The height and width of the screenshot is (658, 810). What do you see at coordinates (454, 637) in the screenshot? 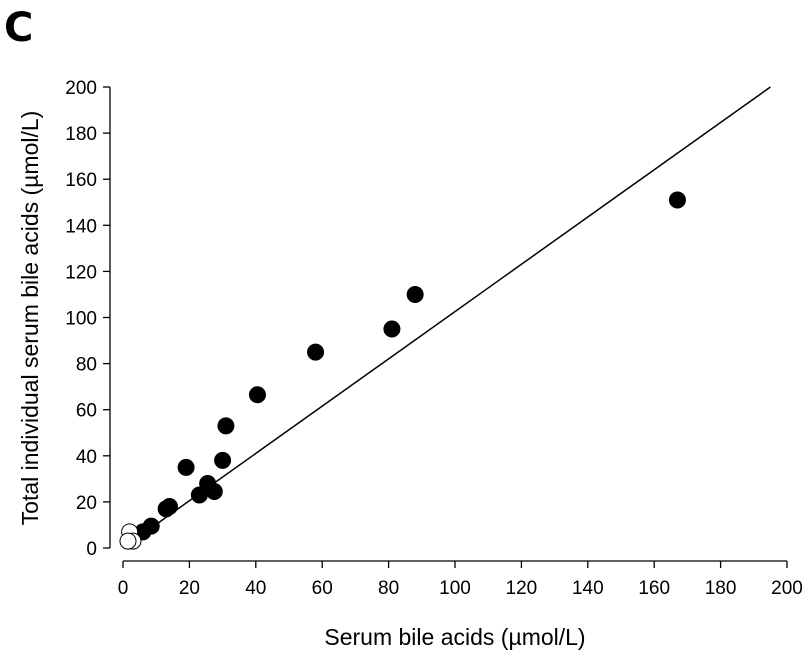
I see `x-axis-title: Serum bile acids (µmol/L)` at bounding box center [454, 637].